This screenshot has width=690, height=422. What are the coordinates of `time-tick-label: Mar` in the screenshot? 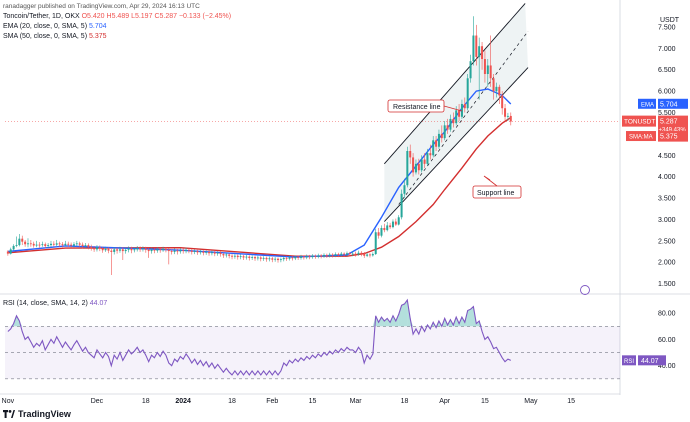 It's located at (356, 401).